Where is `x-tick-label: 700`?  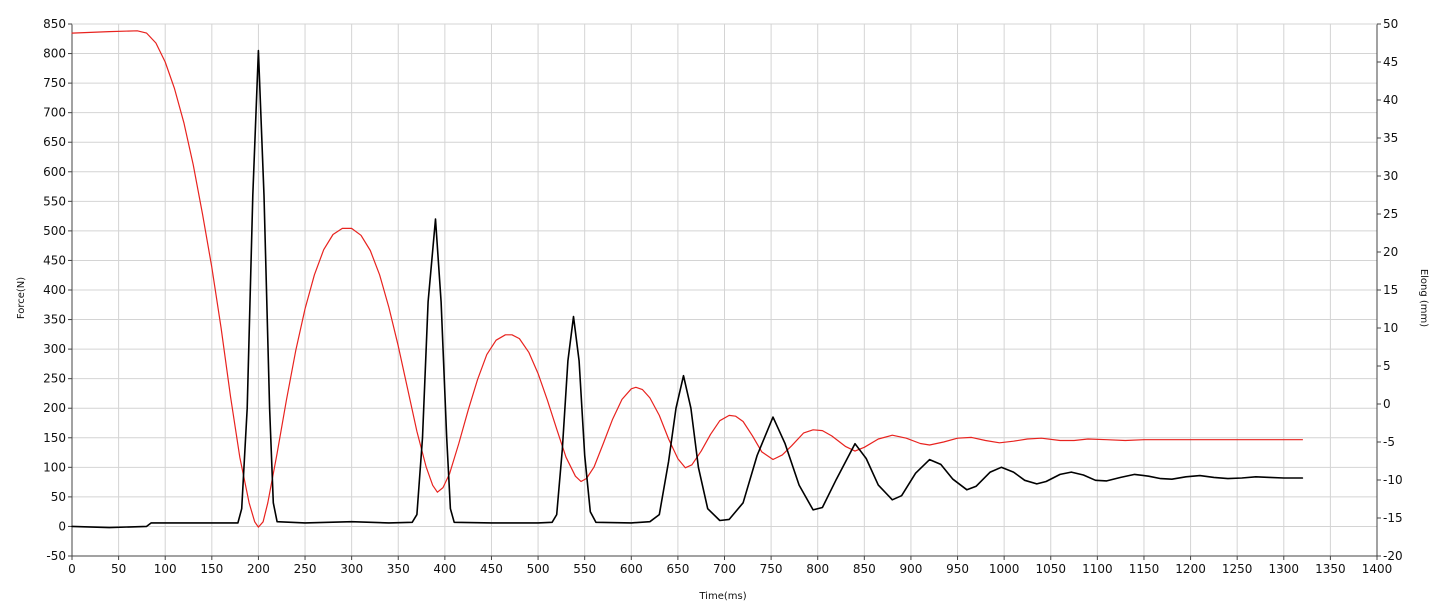
x-tick-label: 700 is located at coordinates (724, 569).